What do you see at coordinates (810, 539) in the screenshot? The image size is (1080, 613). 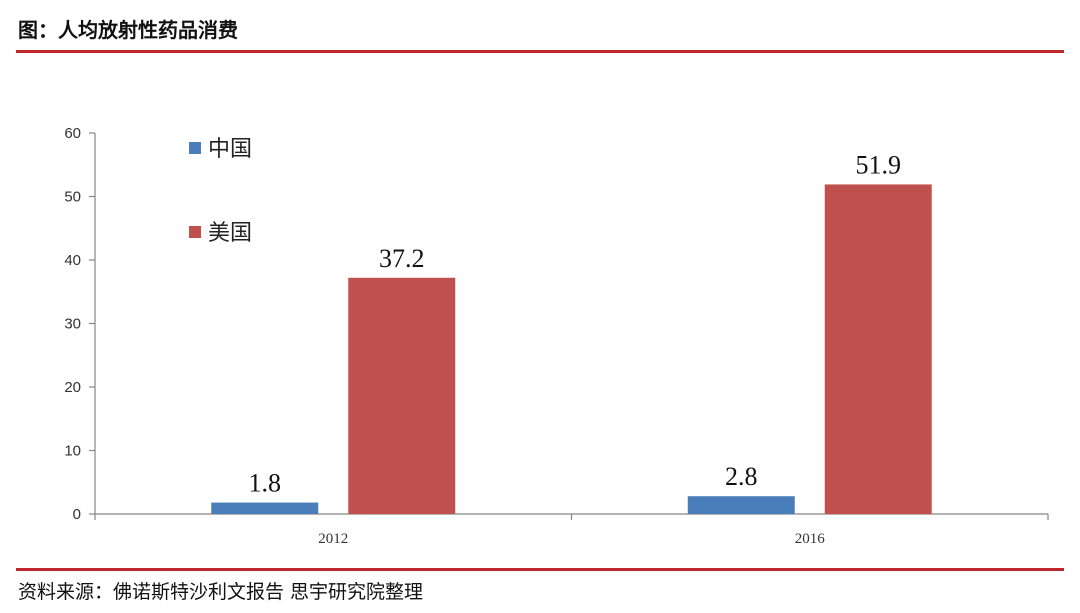 I see `x-tick-label: 2016` at bounding box center [810, 539].